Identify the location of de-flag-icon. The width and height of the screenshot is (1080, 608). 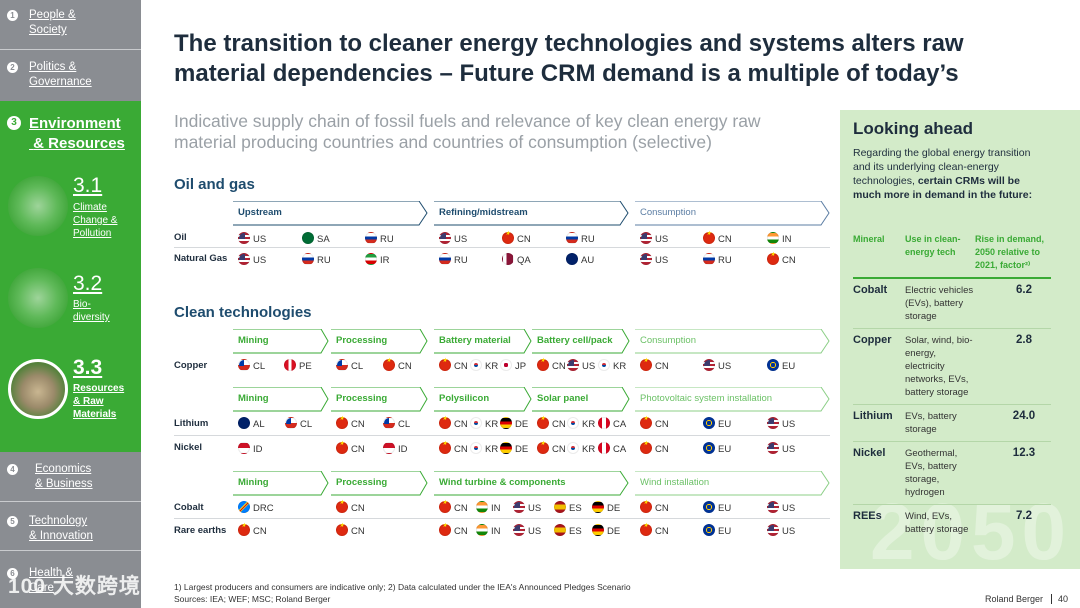
(598, 530).